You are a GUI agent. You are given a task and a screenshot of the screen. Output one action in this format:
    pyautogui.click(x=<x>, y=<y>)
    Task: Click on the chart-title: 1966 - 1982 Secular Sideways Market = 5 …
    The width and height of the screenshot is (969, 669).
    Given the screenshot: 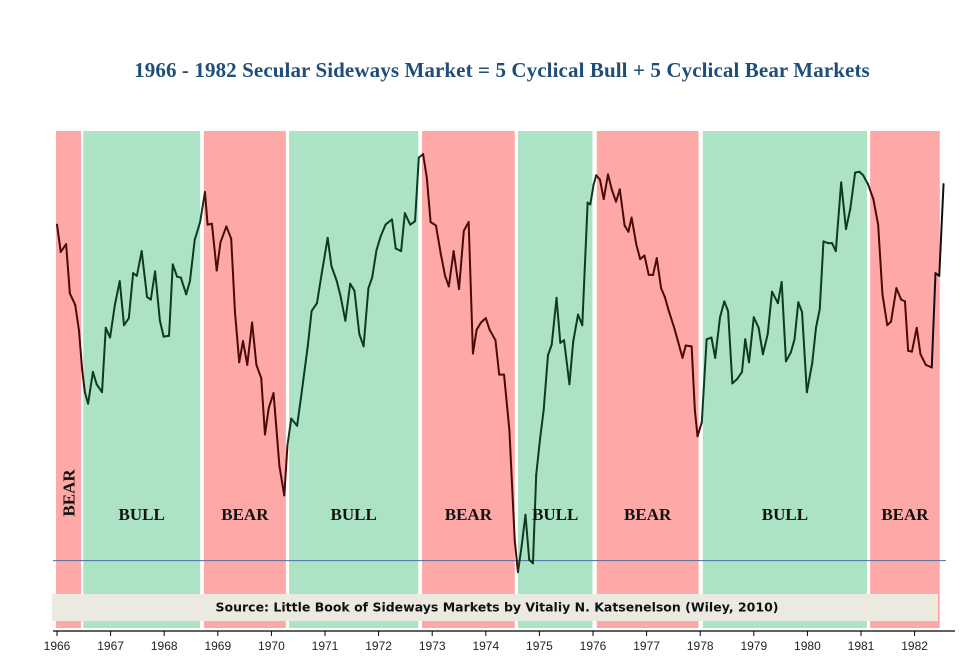 What is the action you would take?
    pyautogui.click(x=502, y=70)
    